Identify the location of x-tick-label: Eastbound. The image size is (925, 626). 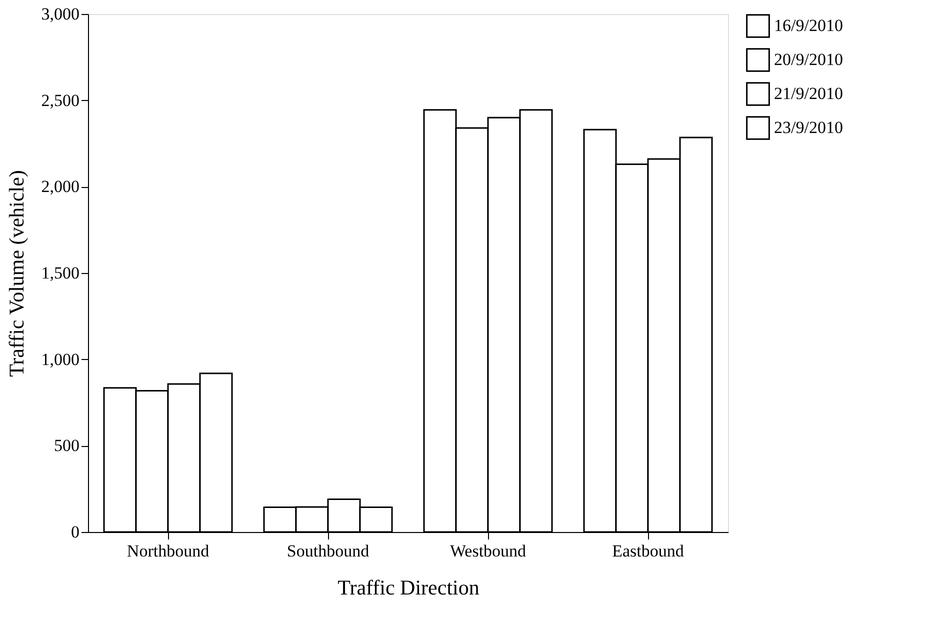
(648, 551).